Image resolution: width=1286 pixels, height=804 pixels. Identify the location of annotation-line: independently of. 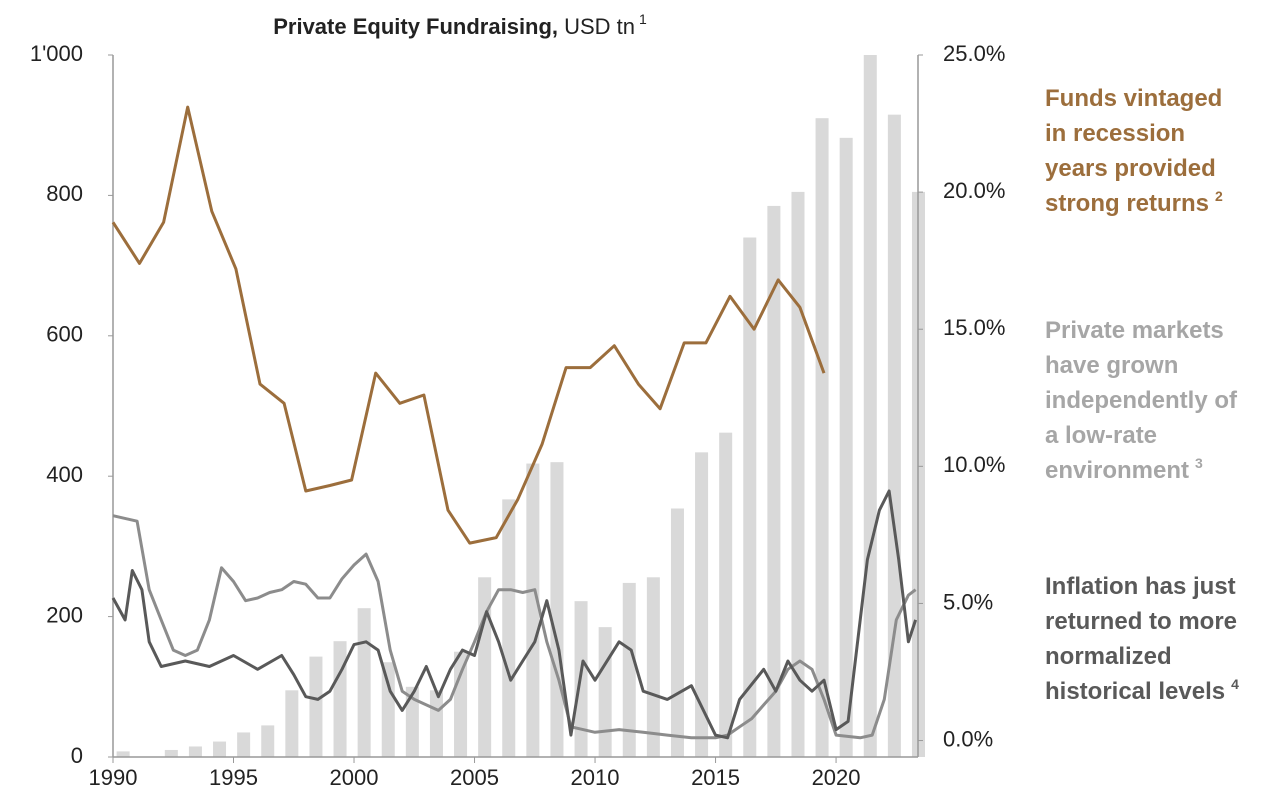
(1141, 400).